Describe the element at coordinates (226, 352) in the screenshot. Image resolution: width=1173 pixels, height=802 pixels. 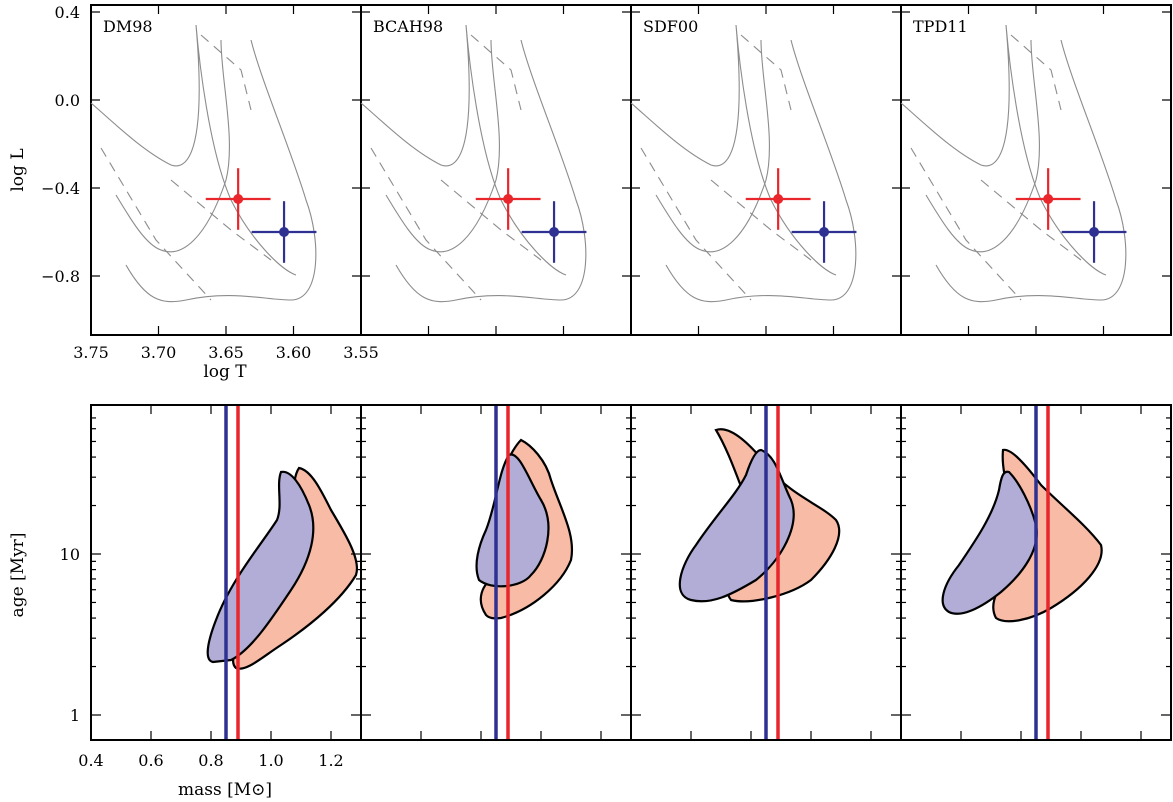
I see `x-tick-label: 3.65` at that location.